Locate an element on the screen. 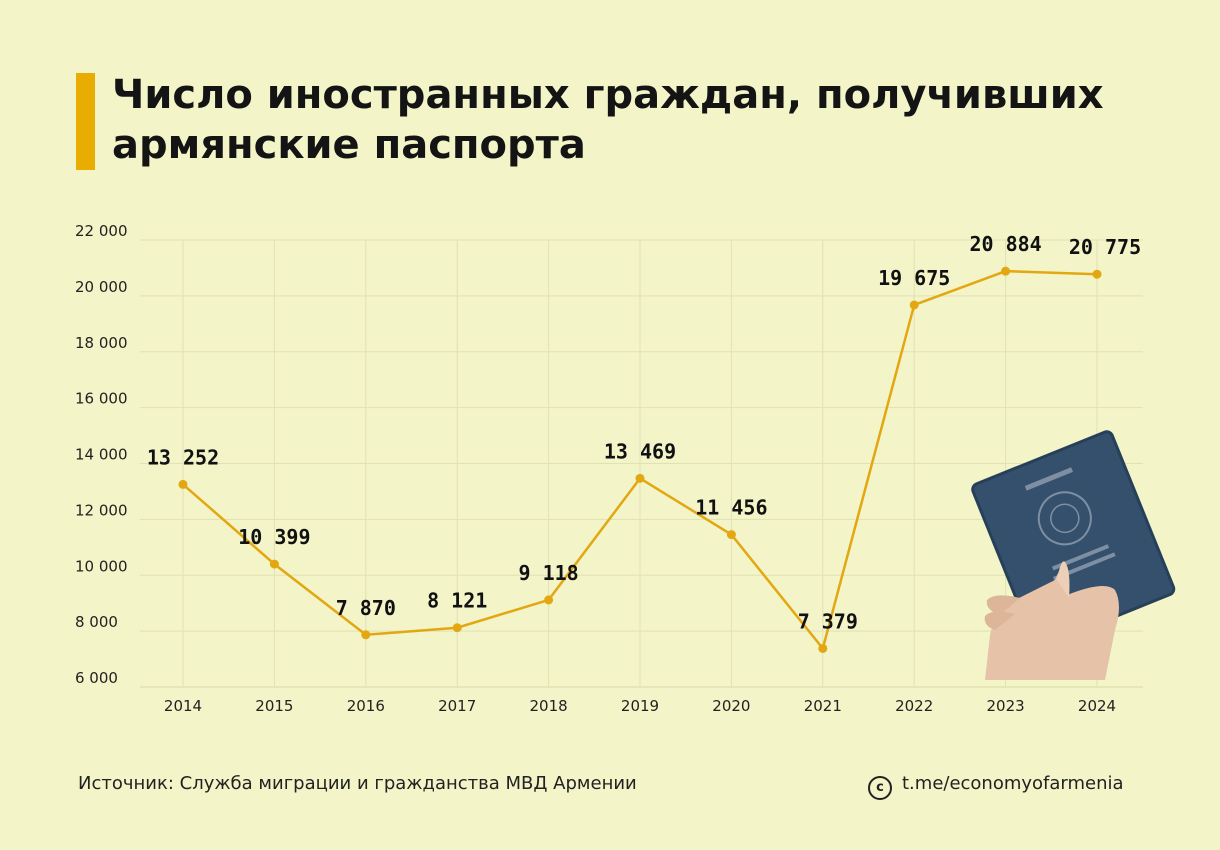  y-tick-label: 12 000 is located at coordinates (101, 510).